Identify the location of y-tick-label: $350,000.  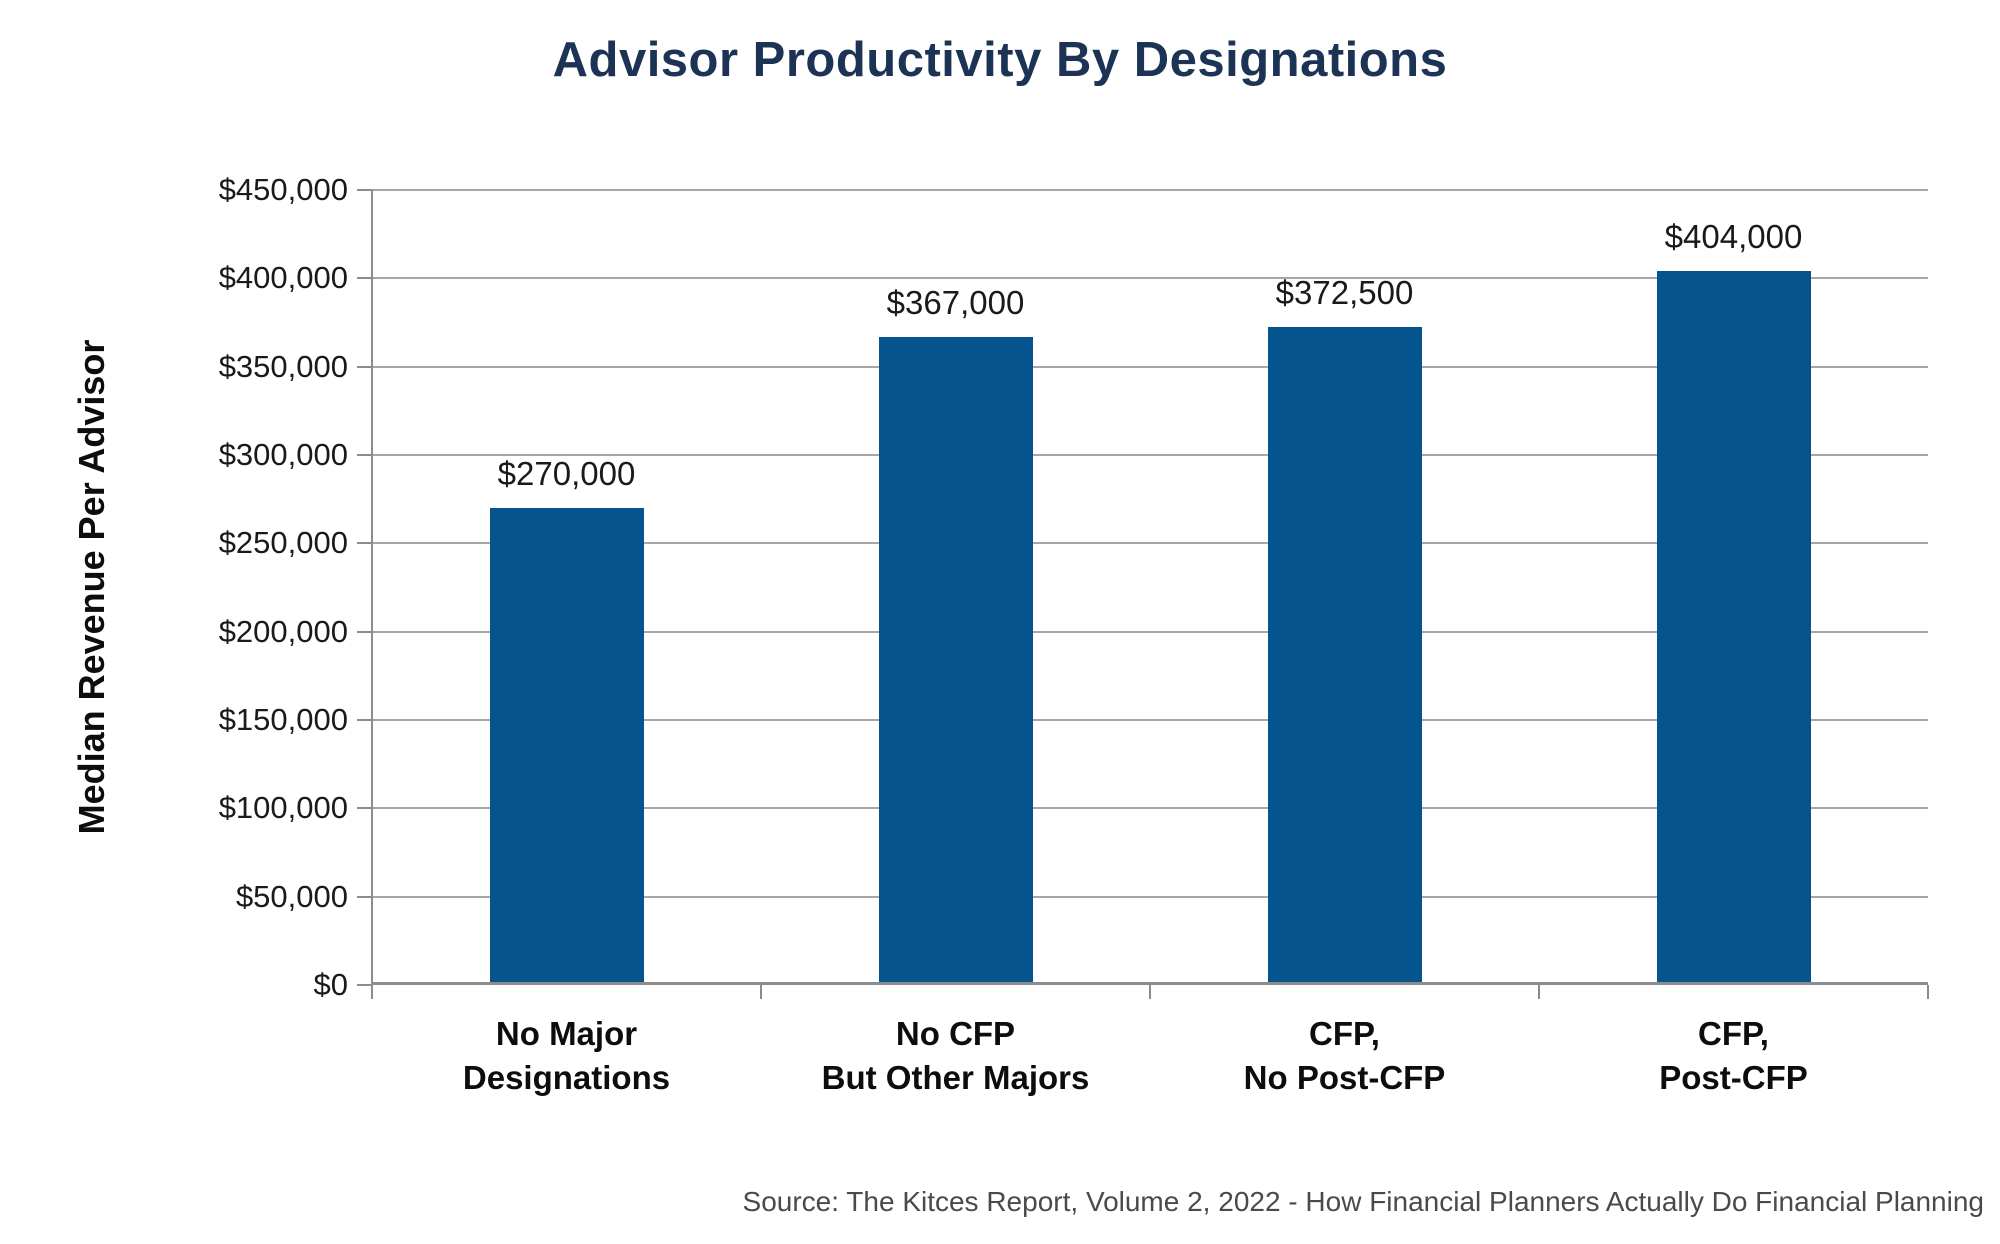
(283, 366).